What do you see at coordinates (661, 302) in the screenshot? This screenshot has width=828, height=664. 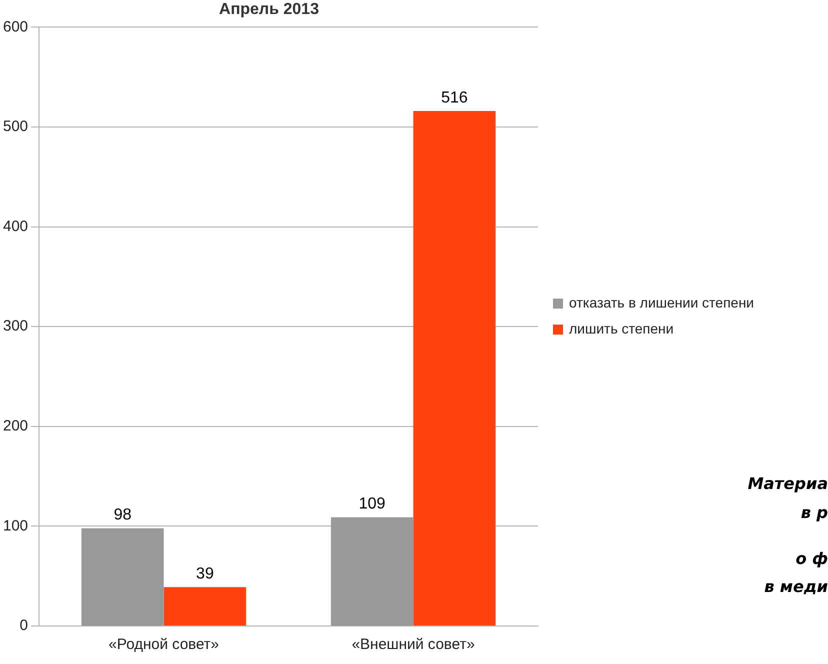 I see `legend-label: отказать в лишении степени` at bounding box center [661, 302].